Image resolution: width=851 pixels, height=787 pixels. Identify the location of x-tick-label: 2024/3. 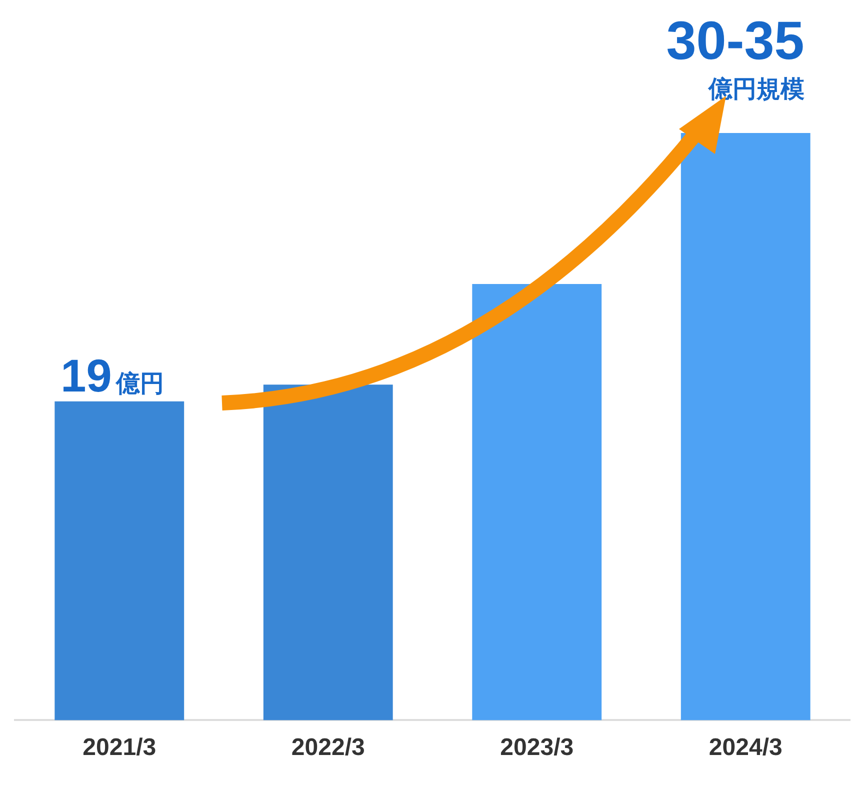
(745, 748).